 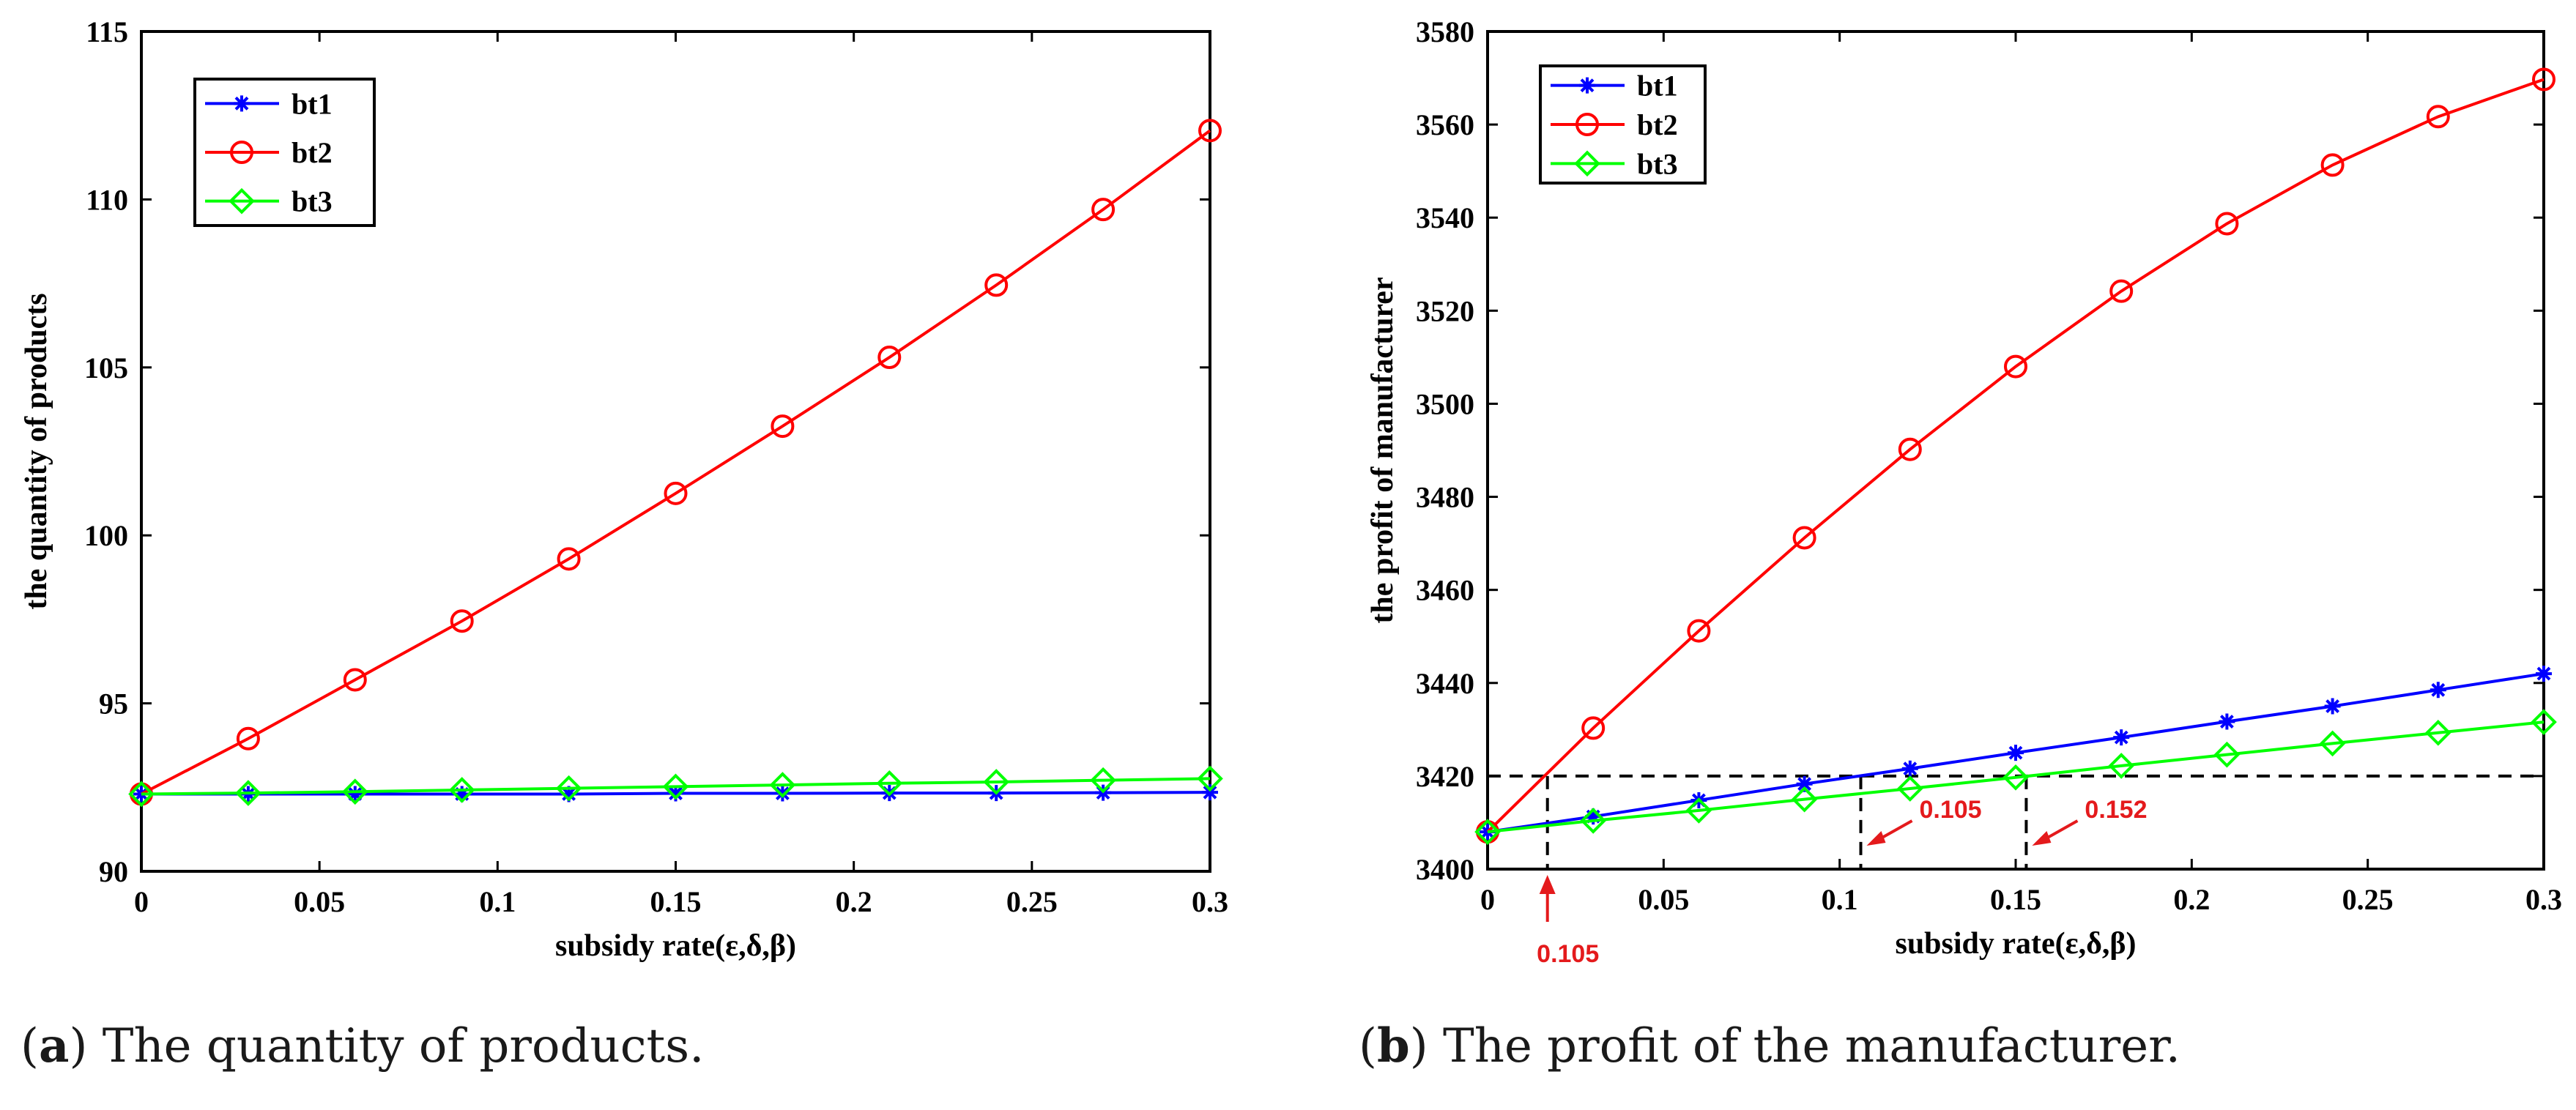 What do you see at coordinates (106, 535) in the screenshot?
I see `y-tick-label: 100` at bounding box center [106, 535].